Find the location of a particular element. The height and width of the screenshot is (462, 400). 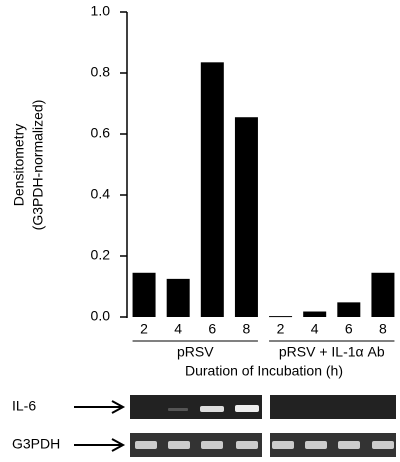

y-label-line: (G3PDH-normalized) is located at coordinates (38, 165).